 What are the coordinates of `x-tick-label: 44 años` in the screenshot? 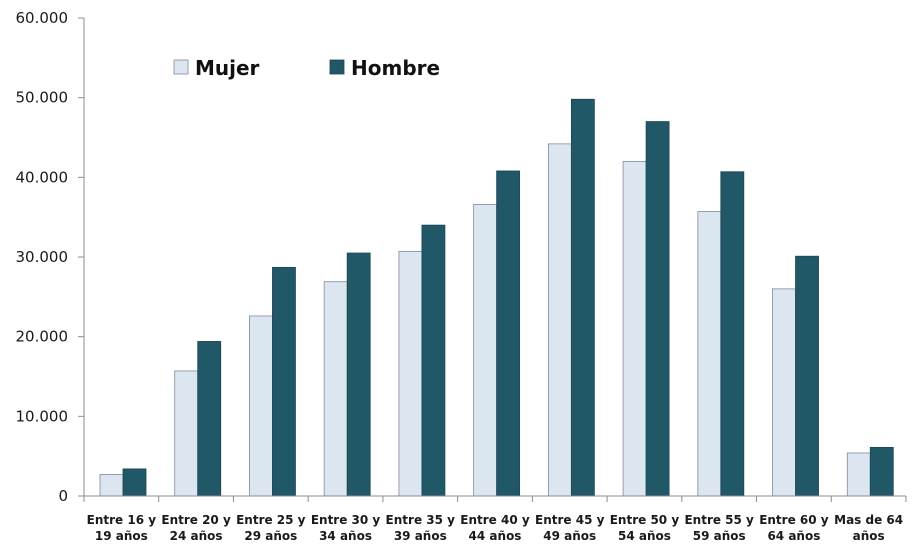 It's located at (495, 536).